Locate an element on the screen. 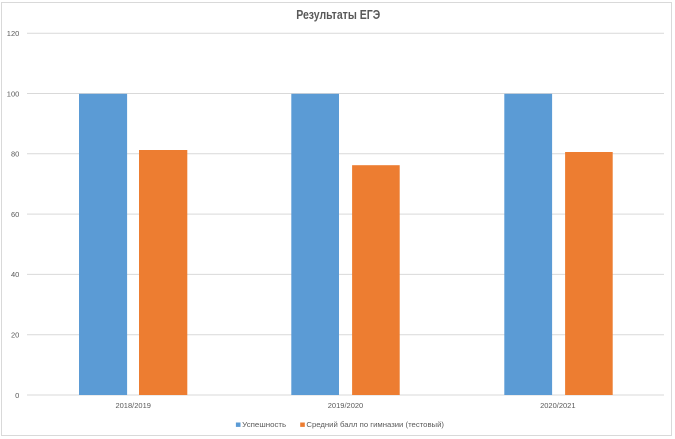  svg-text: 2018/2019 is located at coordinates (132, 405).